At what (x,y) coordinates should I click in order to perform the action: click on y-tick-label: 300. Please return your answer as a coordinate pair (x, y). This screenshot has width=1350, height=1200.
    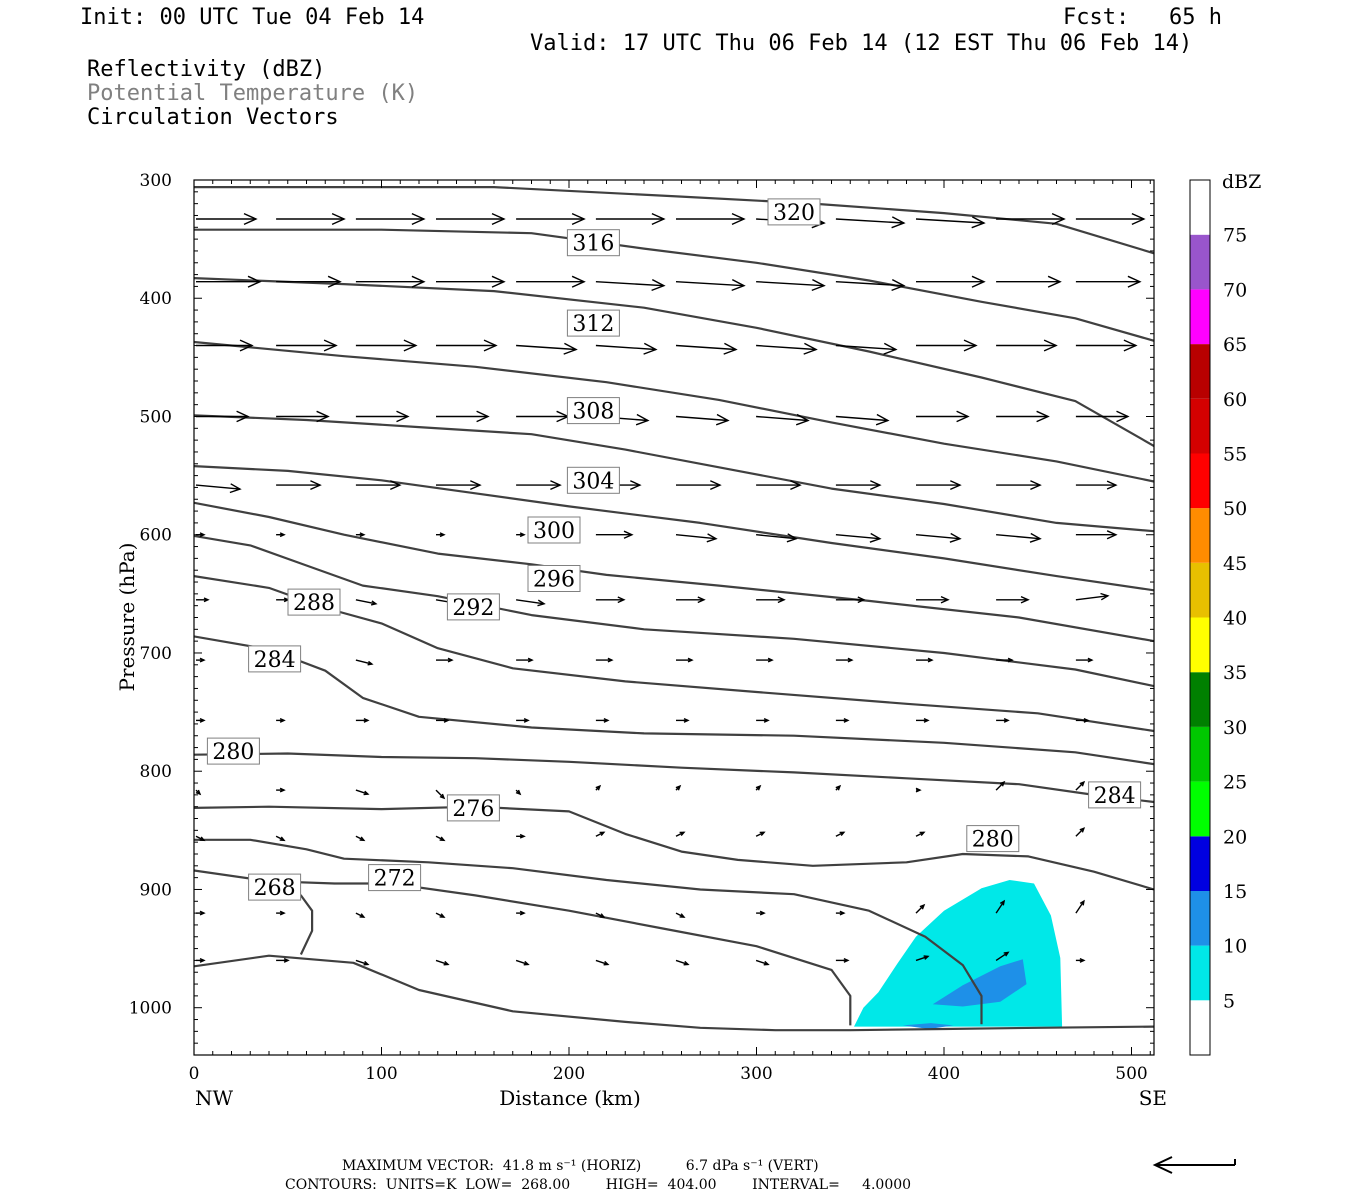
    Looking at the image, I should click on (156, 181).